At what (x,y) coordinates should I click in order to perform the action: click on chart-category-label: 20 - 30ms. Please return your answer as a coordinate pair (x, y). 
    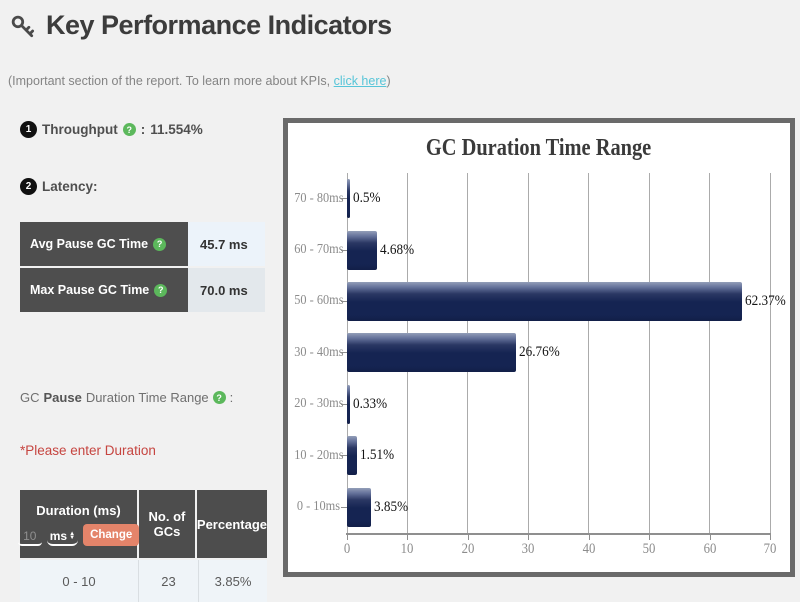
    Looking at the image, I should click on (319, 404).